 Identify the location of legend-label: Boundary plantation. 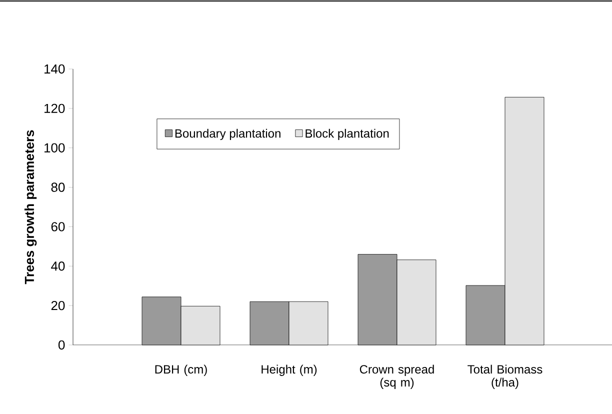
(227, 134).